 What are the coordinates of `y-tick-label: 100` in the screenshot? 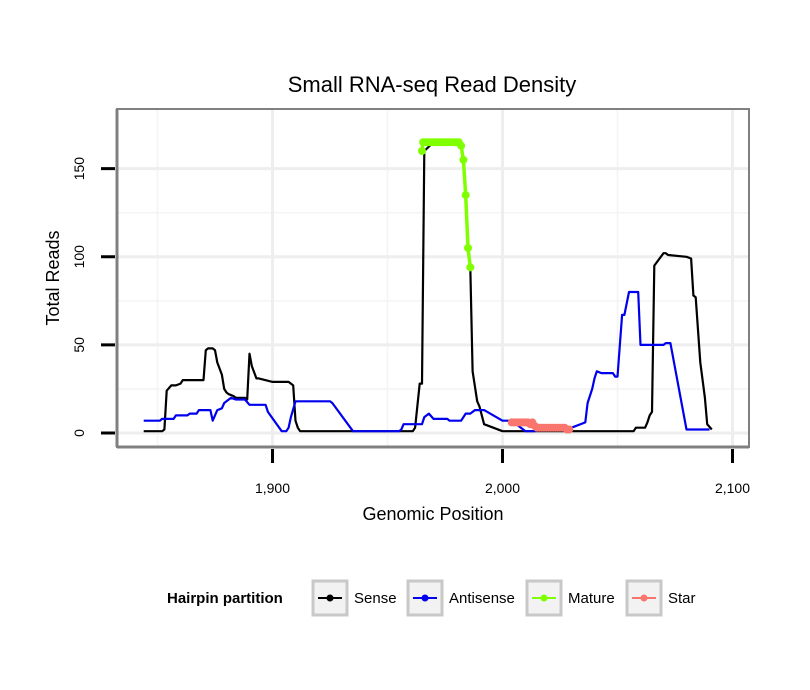 It's located at (79, 257).